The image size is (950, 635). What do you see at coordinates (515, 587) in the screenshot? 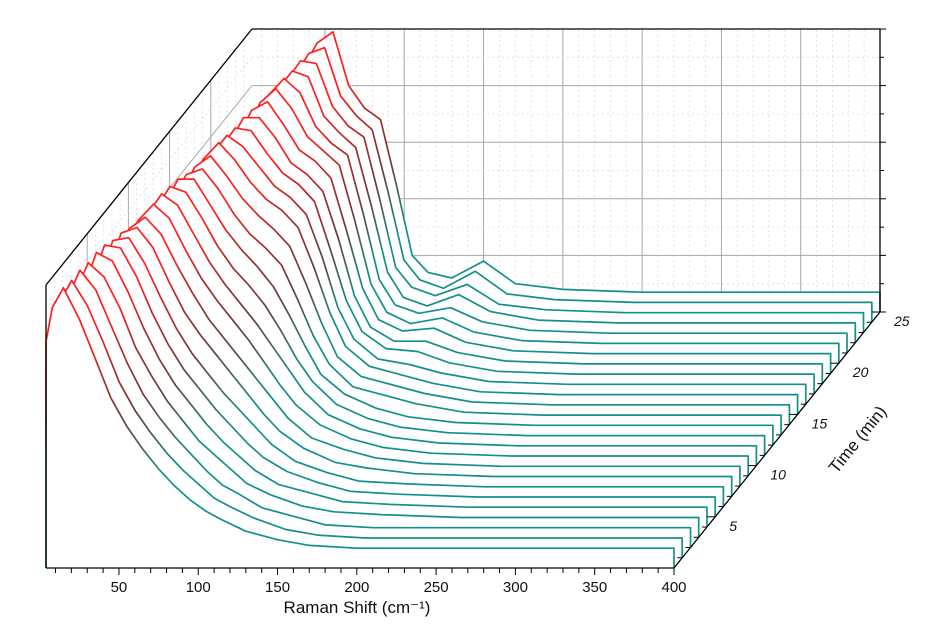
I see `x-tick-label: 300` at bounding box center [515, 587].